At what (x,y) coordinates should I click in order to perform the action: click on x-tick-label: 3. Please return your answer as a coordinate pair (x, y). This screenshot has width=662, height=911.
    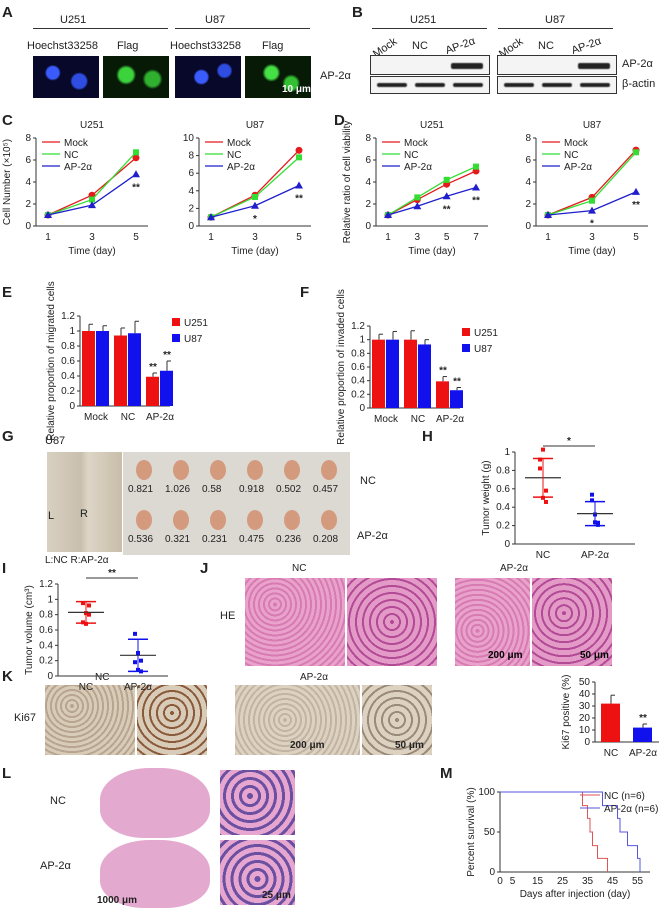
    Looking at the image, I should click on (92, 237).